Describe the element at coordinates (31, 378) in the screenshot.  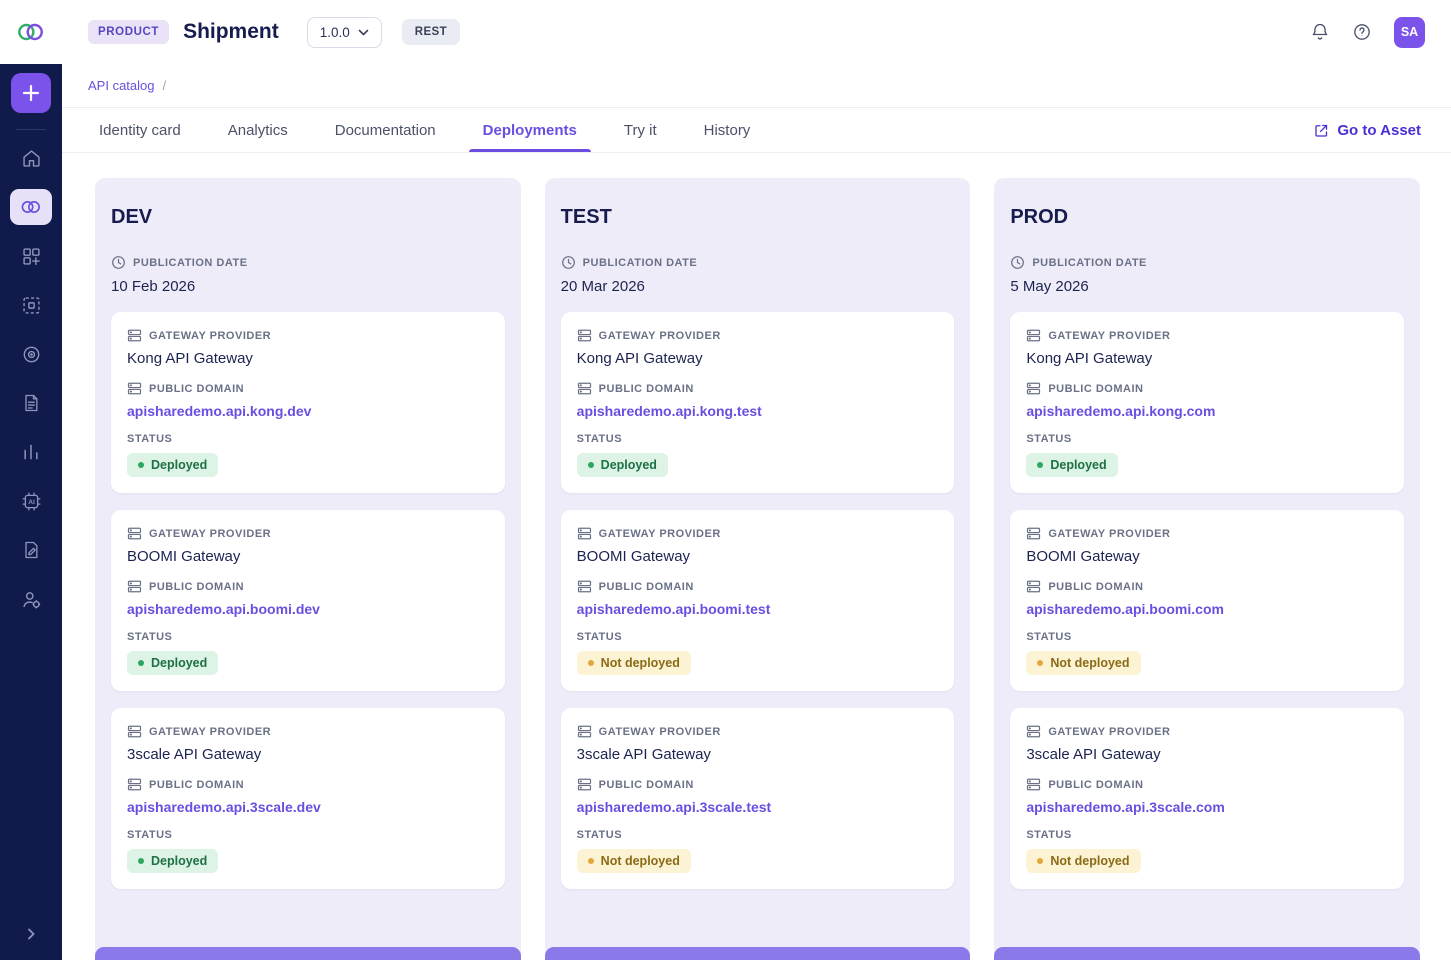
I see `sidebar-nav: AI` at that location.